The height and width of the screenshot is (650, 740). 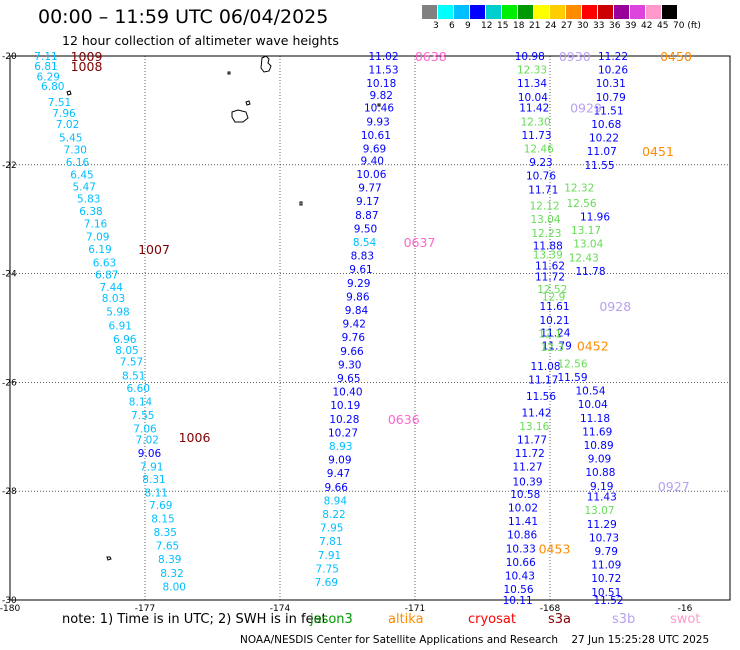 What do you see at coordinates (527, 482) in the screenshot?
I see `wave-height-label: 10.39` at bounding box center [527, 482].